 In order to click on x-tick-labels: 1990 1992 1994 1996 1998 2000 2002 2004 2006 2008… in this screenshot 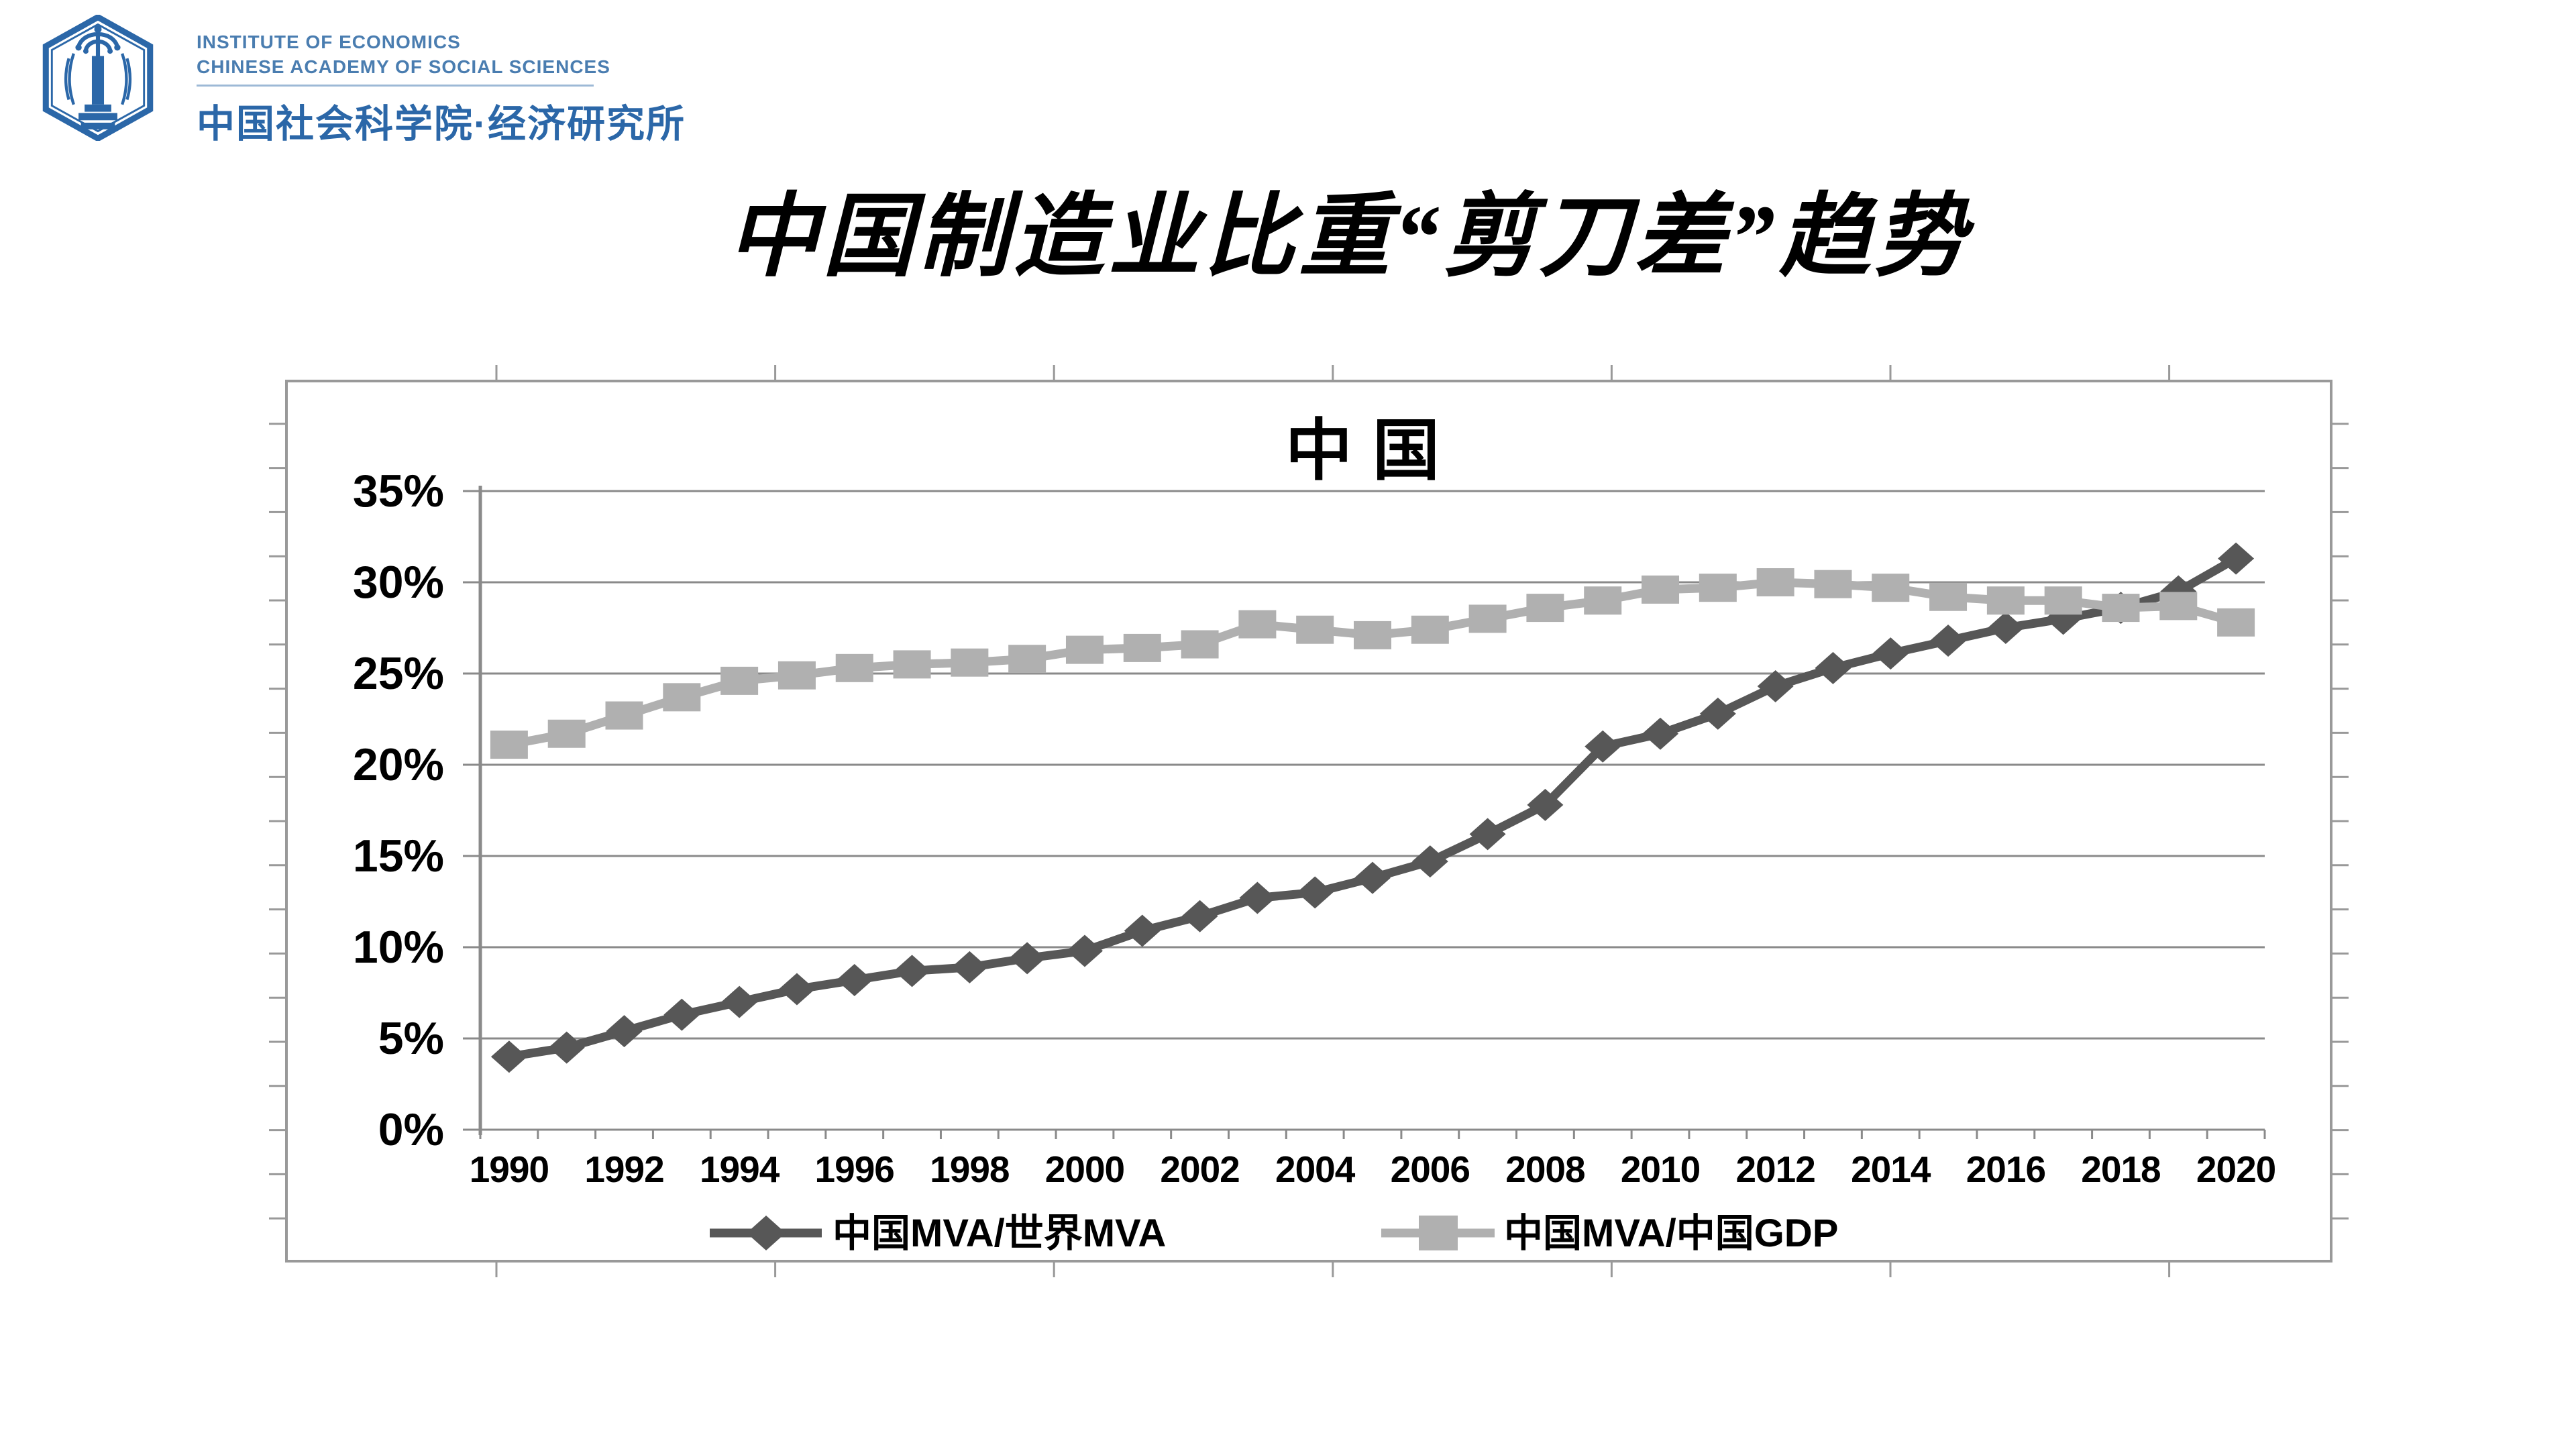, I will do `click(1373, 1169)`.